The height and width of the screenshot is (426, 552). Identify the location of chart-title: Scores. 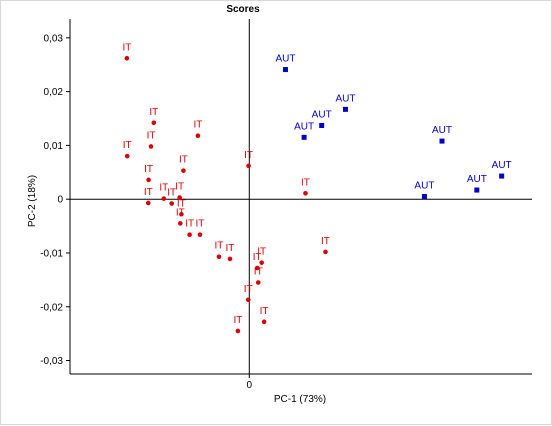
(243, 9).